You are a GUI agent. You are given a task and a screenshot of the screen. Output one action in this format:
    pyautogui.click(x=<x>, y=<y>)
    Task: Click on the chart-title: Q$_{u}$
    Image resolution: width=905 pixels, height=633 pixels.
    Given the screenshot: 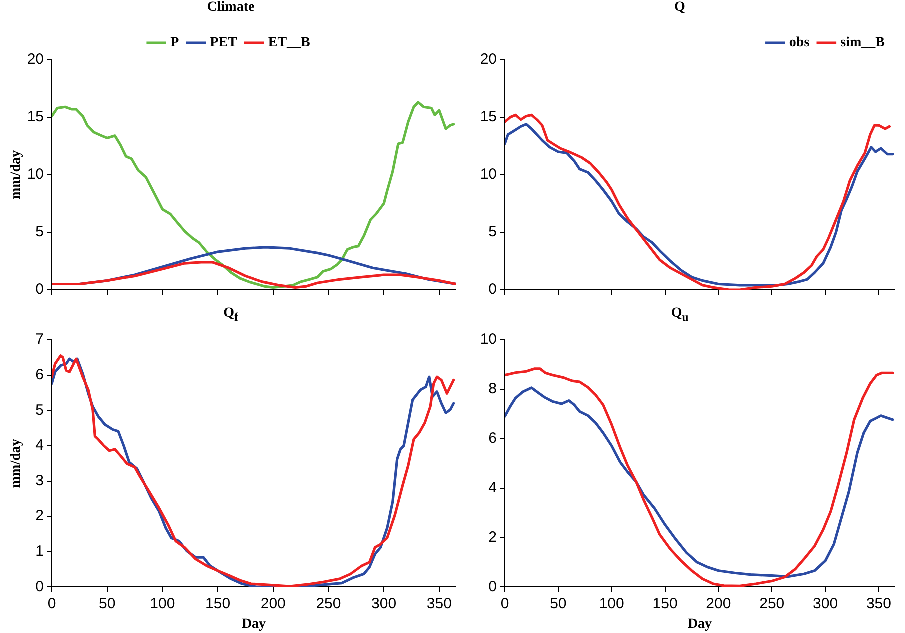 What is the action you would take?
    pyautogui.click(x=680, y=315)
    